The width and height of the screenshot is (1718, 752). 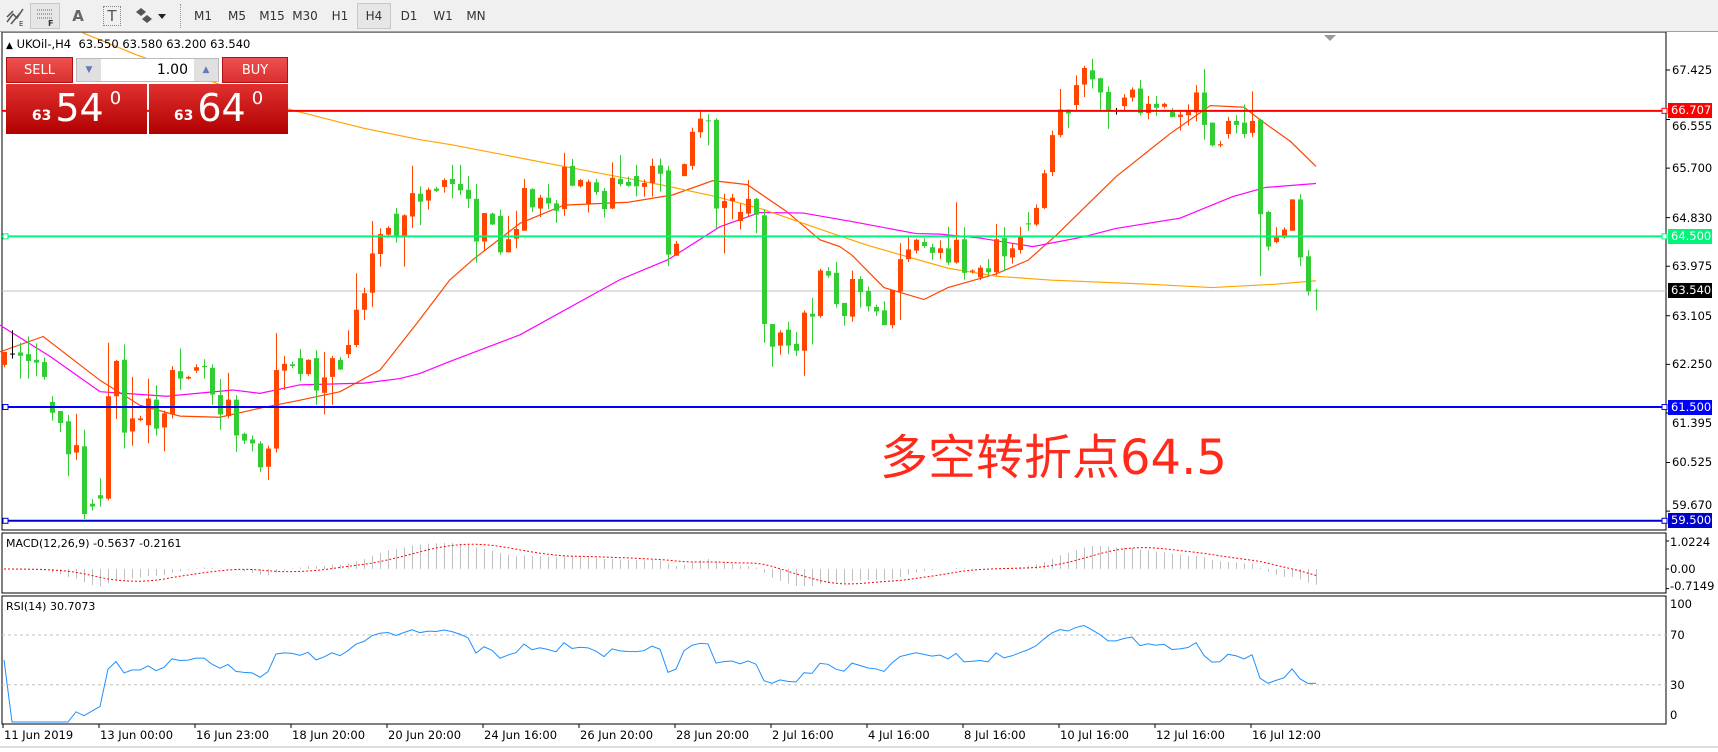 What do you see at coordinates (374, 16) in the screenshot?
I see `timeframe-h4-button: H4` at bounding box center [374, 16].